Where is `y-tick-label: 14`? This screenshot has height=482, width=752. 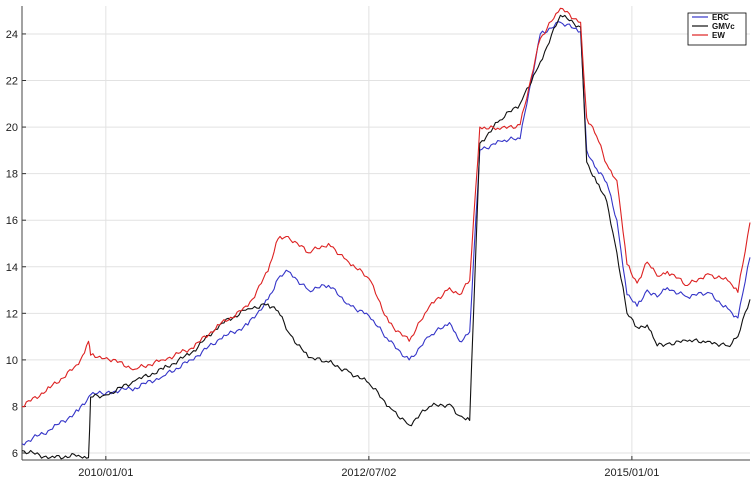 y-tick-label: 14 is located at coordinates (12, 268).